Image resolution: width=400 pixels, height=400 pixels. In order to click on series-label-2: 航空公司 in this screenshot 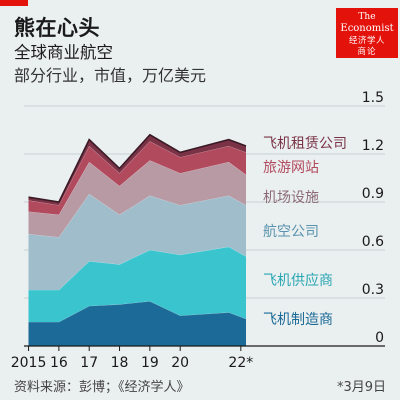, I will do `click(291, 232)`.